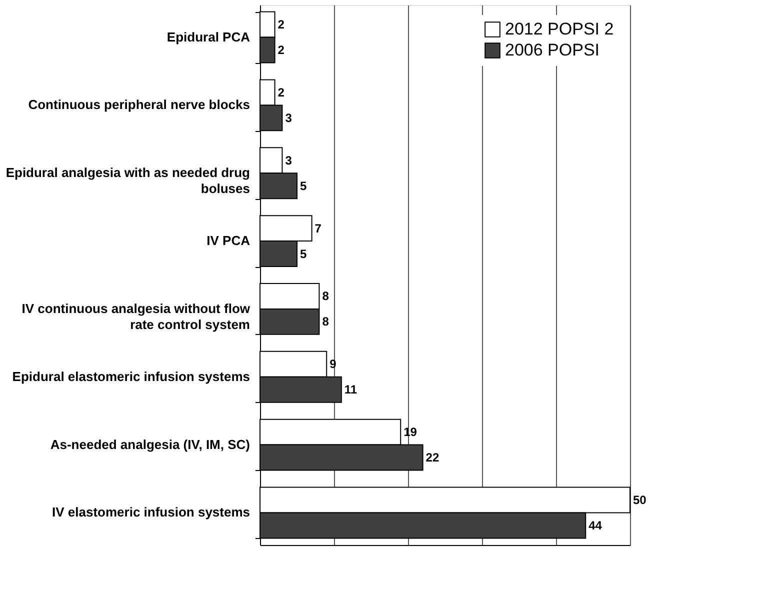 Image resolution: width=760 pixels, height=600 pixels. Describe the element at coordinates (228, 240) in the screenshot. I see `y-tick-label: IV PCA` at that location.